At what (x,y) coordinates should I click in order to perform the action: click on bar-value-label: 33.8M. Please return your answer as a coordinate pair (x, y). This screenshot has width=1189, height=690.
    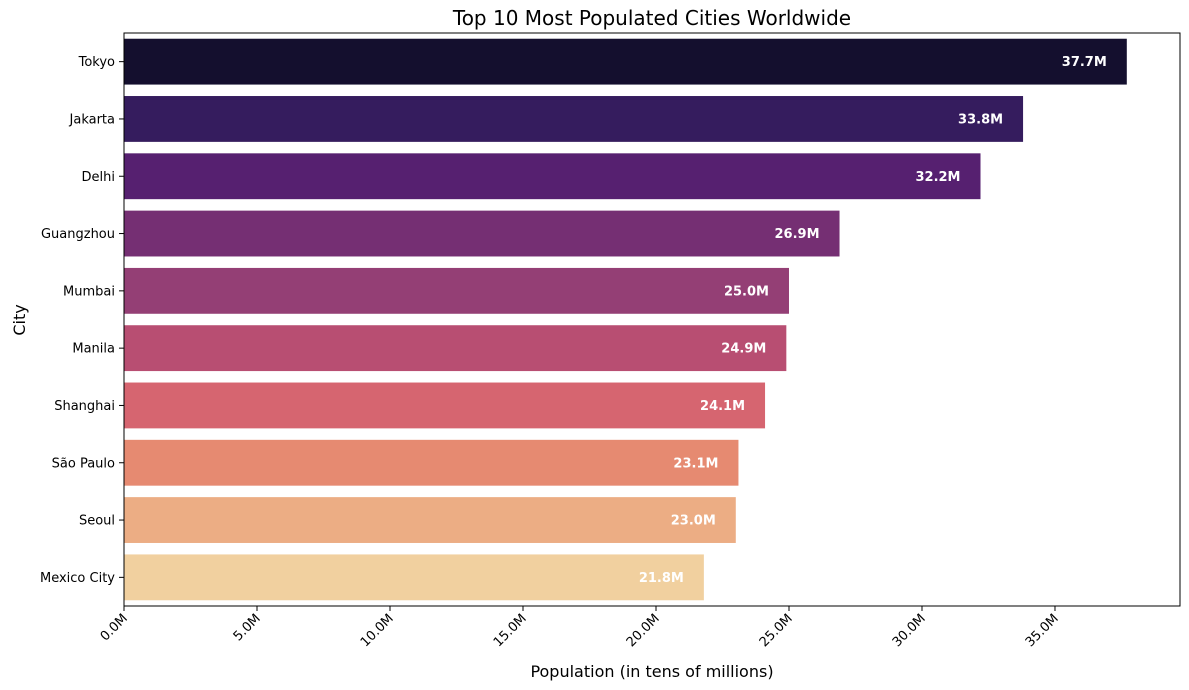
    Looking at the image, I should click on (980, 119).